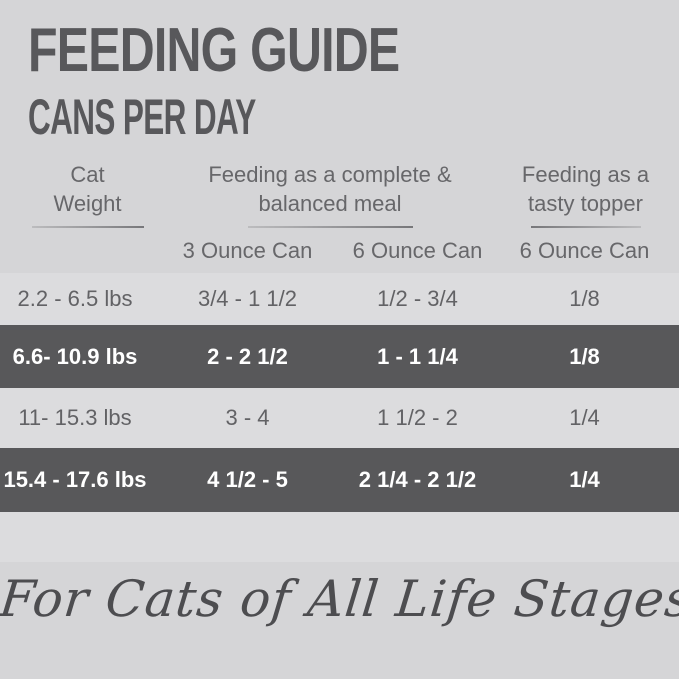 The image size is (679, 679). Describe the element at coordinates (339, 599) in the screenshot. I see `footer-tagline: For Cats of All Life Stages` at that location.